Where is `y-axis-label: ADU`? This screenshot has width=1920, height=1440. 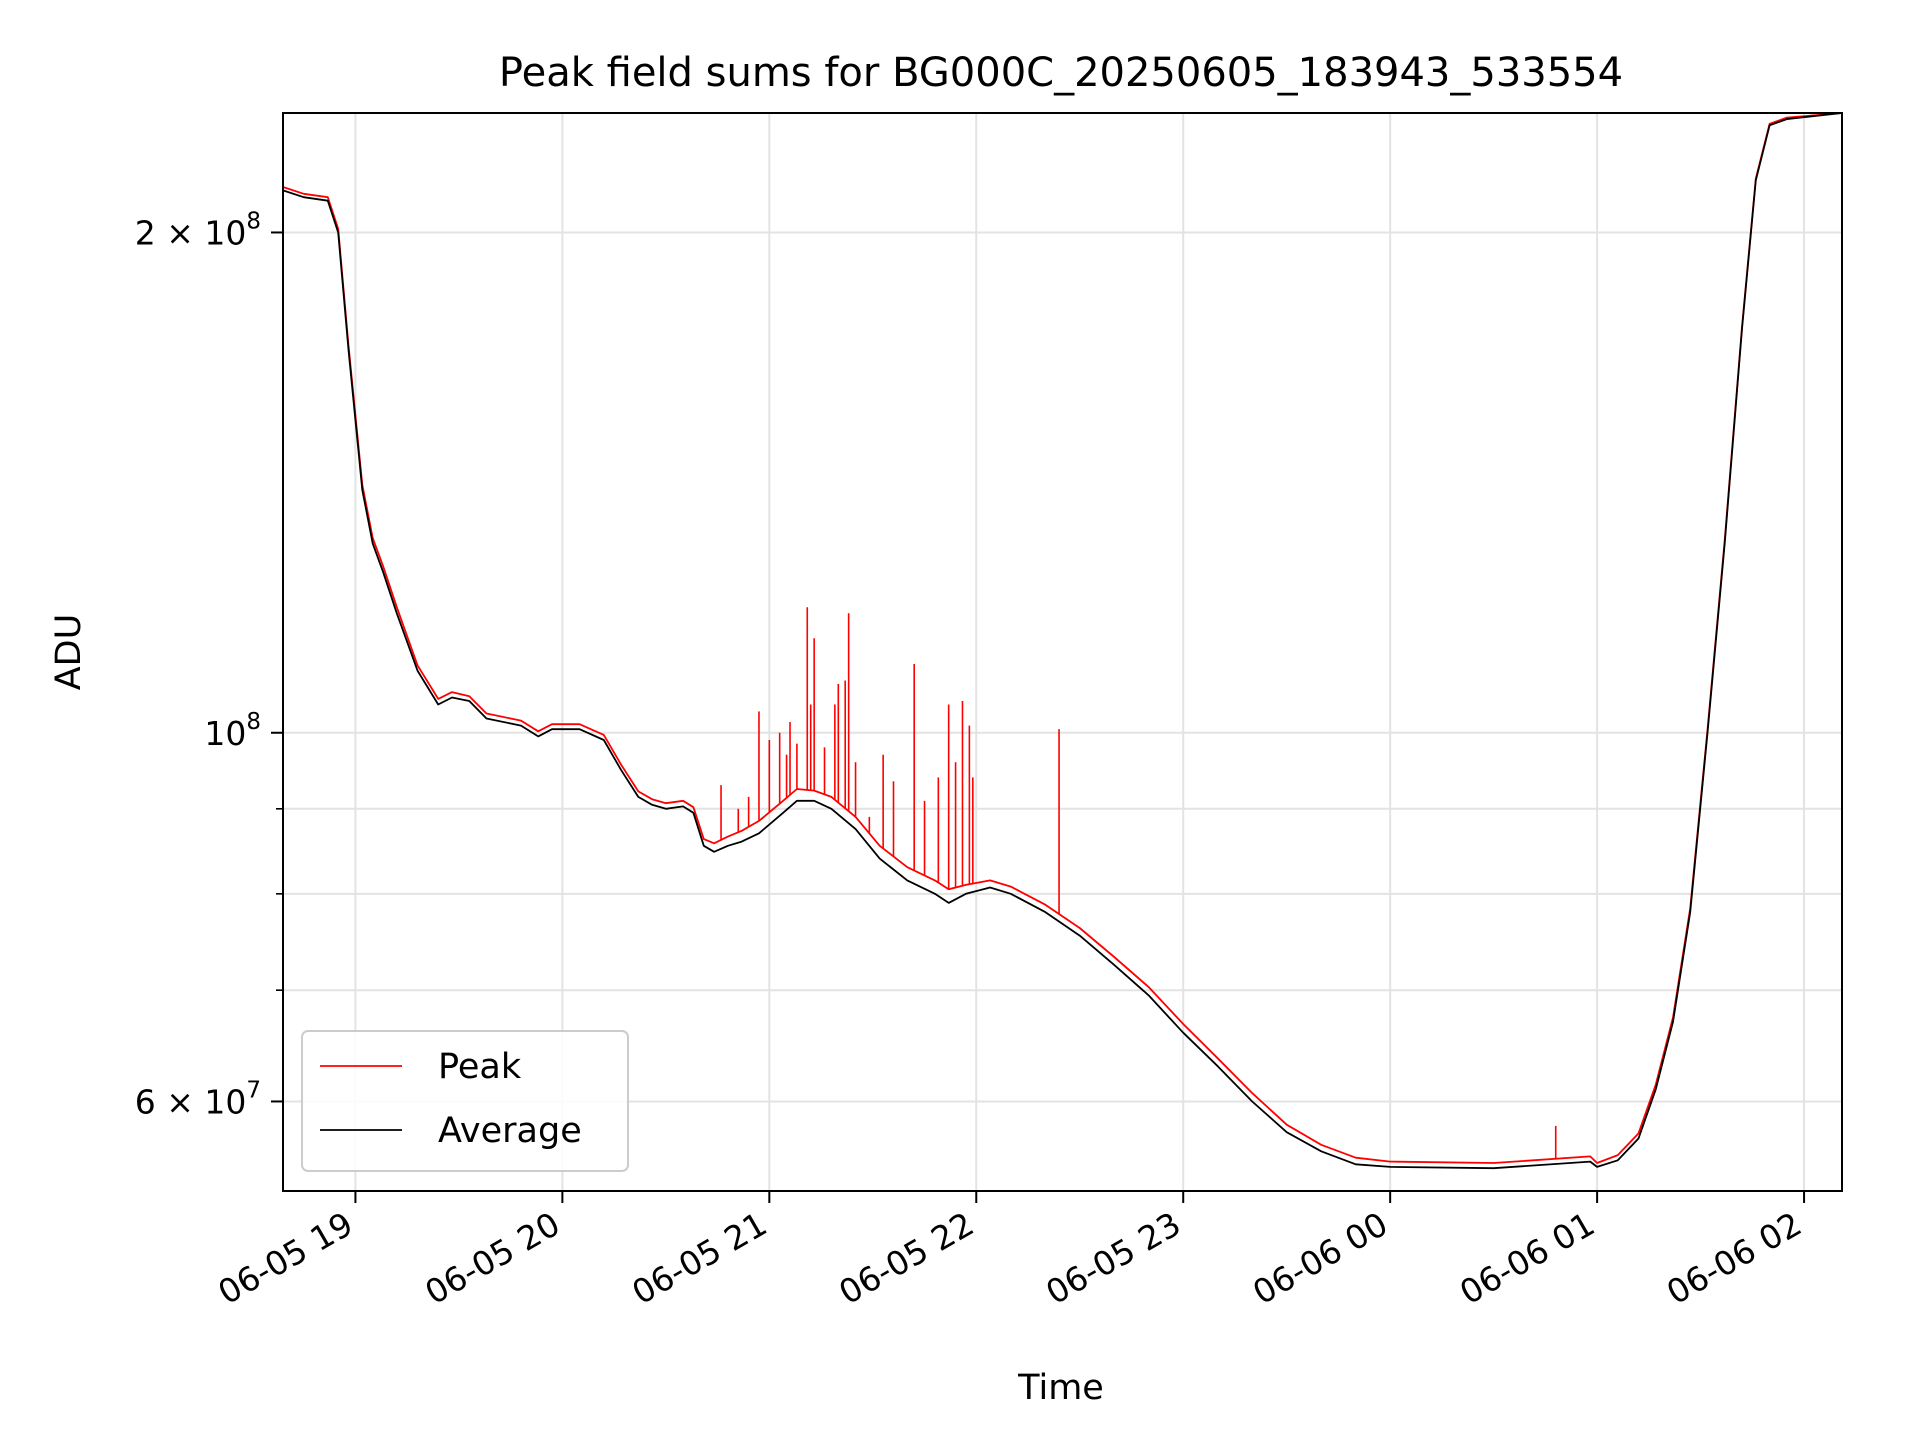 y-axis-label: ADU is located at coordinates (69, 652).